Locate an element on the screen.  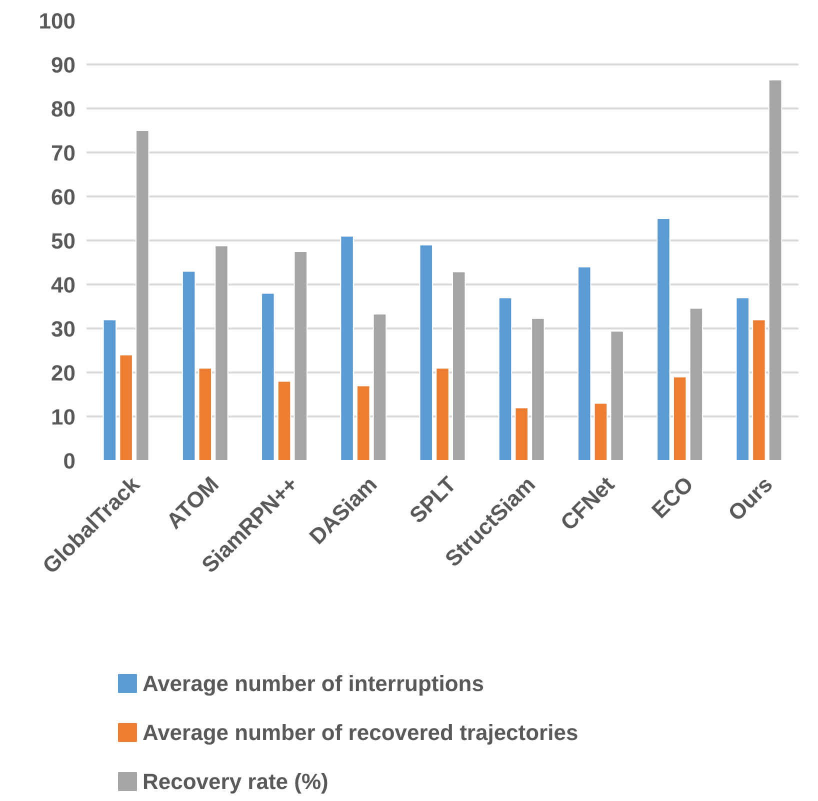
y-tick-label: 50 is located at coordinates (63, 241).